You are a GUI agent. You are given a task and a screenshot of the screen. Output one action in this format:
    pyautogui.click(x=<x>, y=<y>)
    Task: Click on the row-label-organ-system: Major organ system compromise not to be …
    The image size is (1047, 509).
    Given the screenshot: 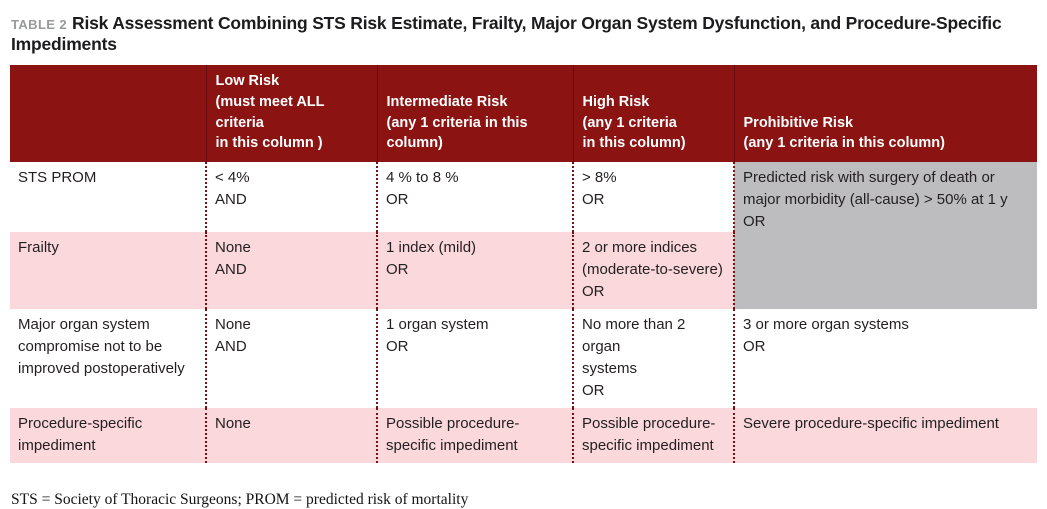 What is the action you would take?
    pyautogui.click(x=108, y=358)
    